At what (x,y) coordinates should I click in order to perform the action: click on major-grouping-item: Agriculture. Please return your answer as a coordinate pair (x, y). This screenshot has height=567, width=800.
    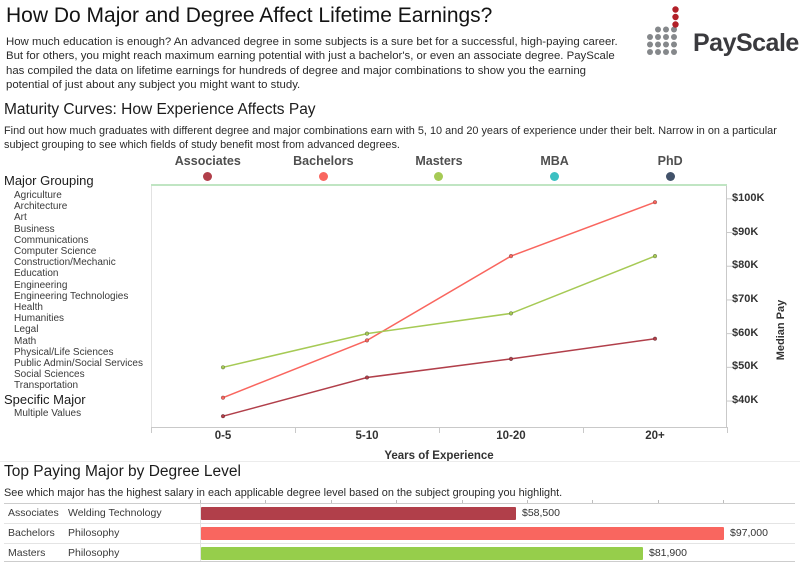
    Looking at the image, I should click on (38, 195).